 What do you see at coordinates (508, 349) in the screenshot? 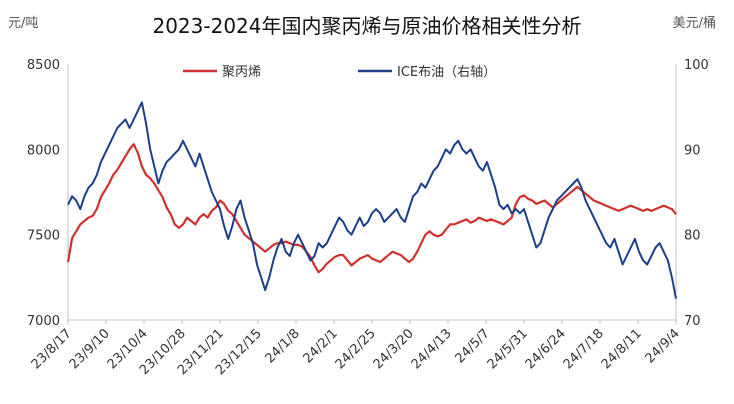
I see `x-tick-label: 24/5/31` at bounding box center [508, 349].